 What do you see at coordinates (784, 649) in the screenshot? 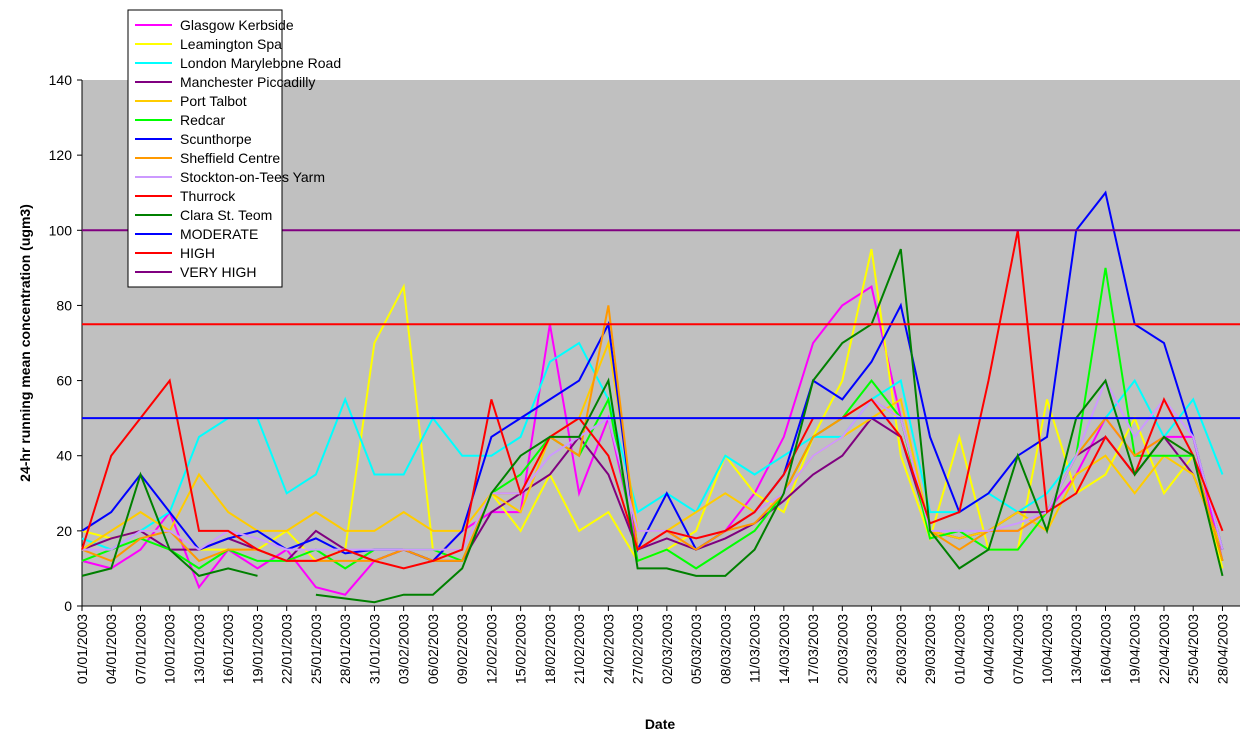
I see `x-tick-label: 14/03/2003` at bounding box center [784, 649].